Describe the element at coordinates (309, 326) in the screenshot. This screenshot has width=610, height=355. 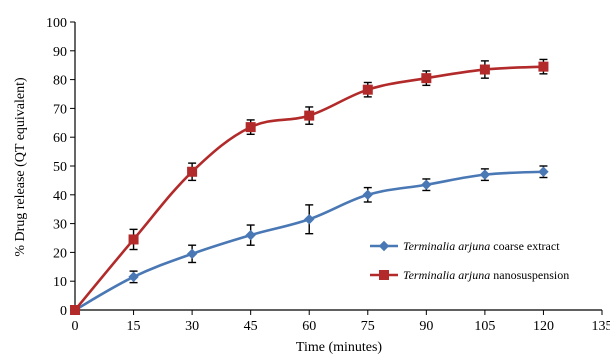
I see `x-tick-label: 60` at that location.